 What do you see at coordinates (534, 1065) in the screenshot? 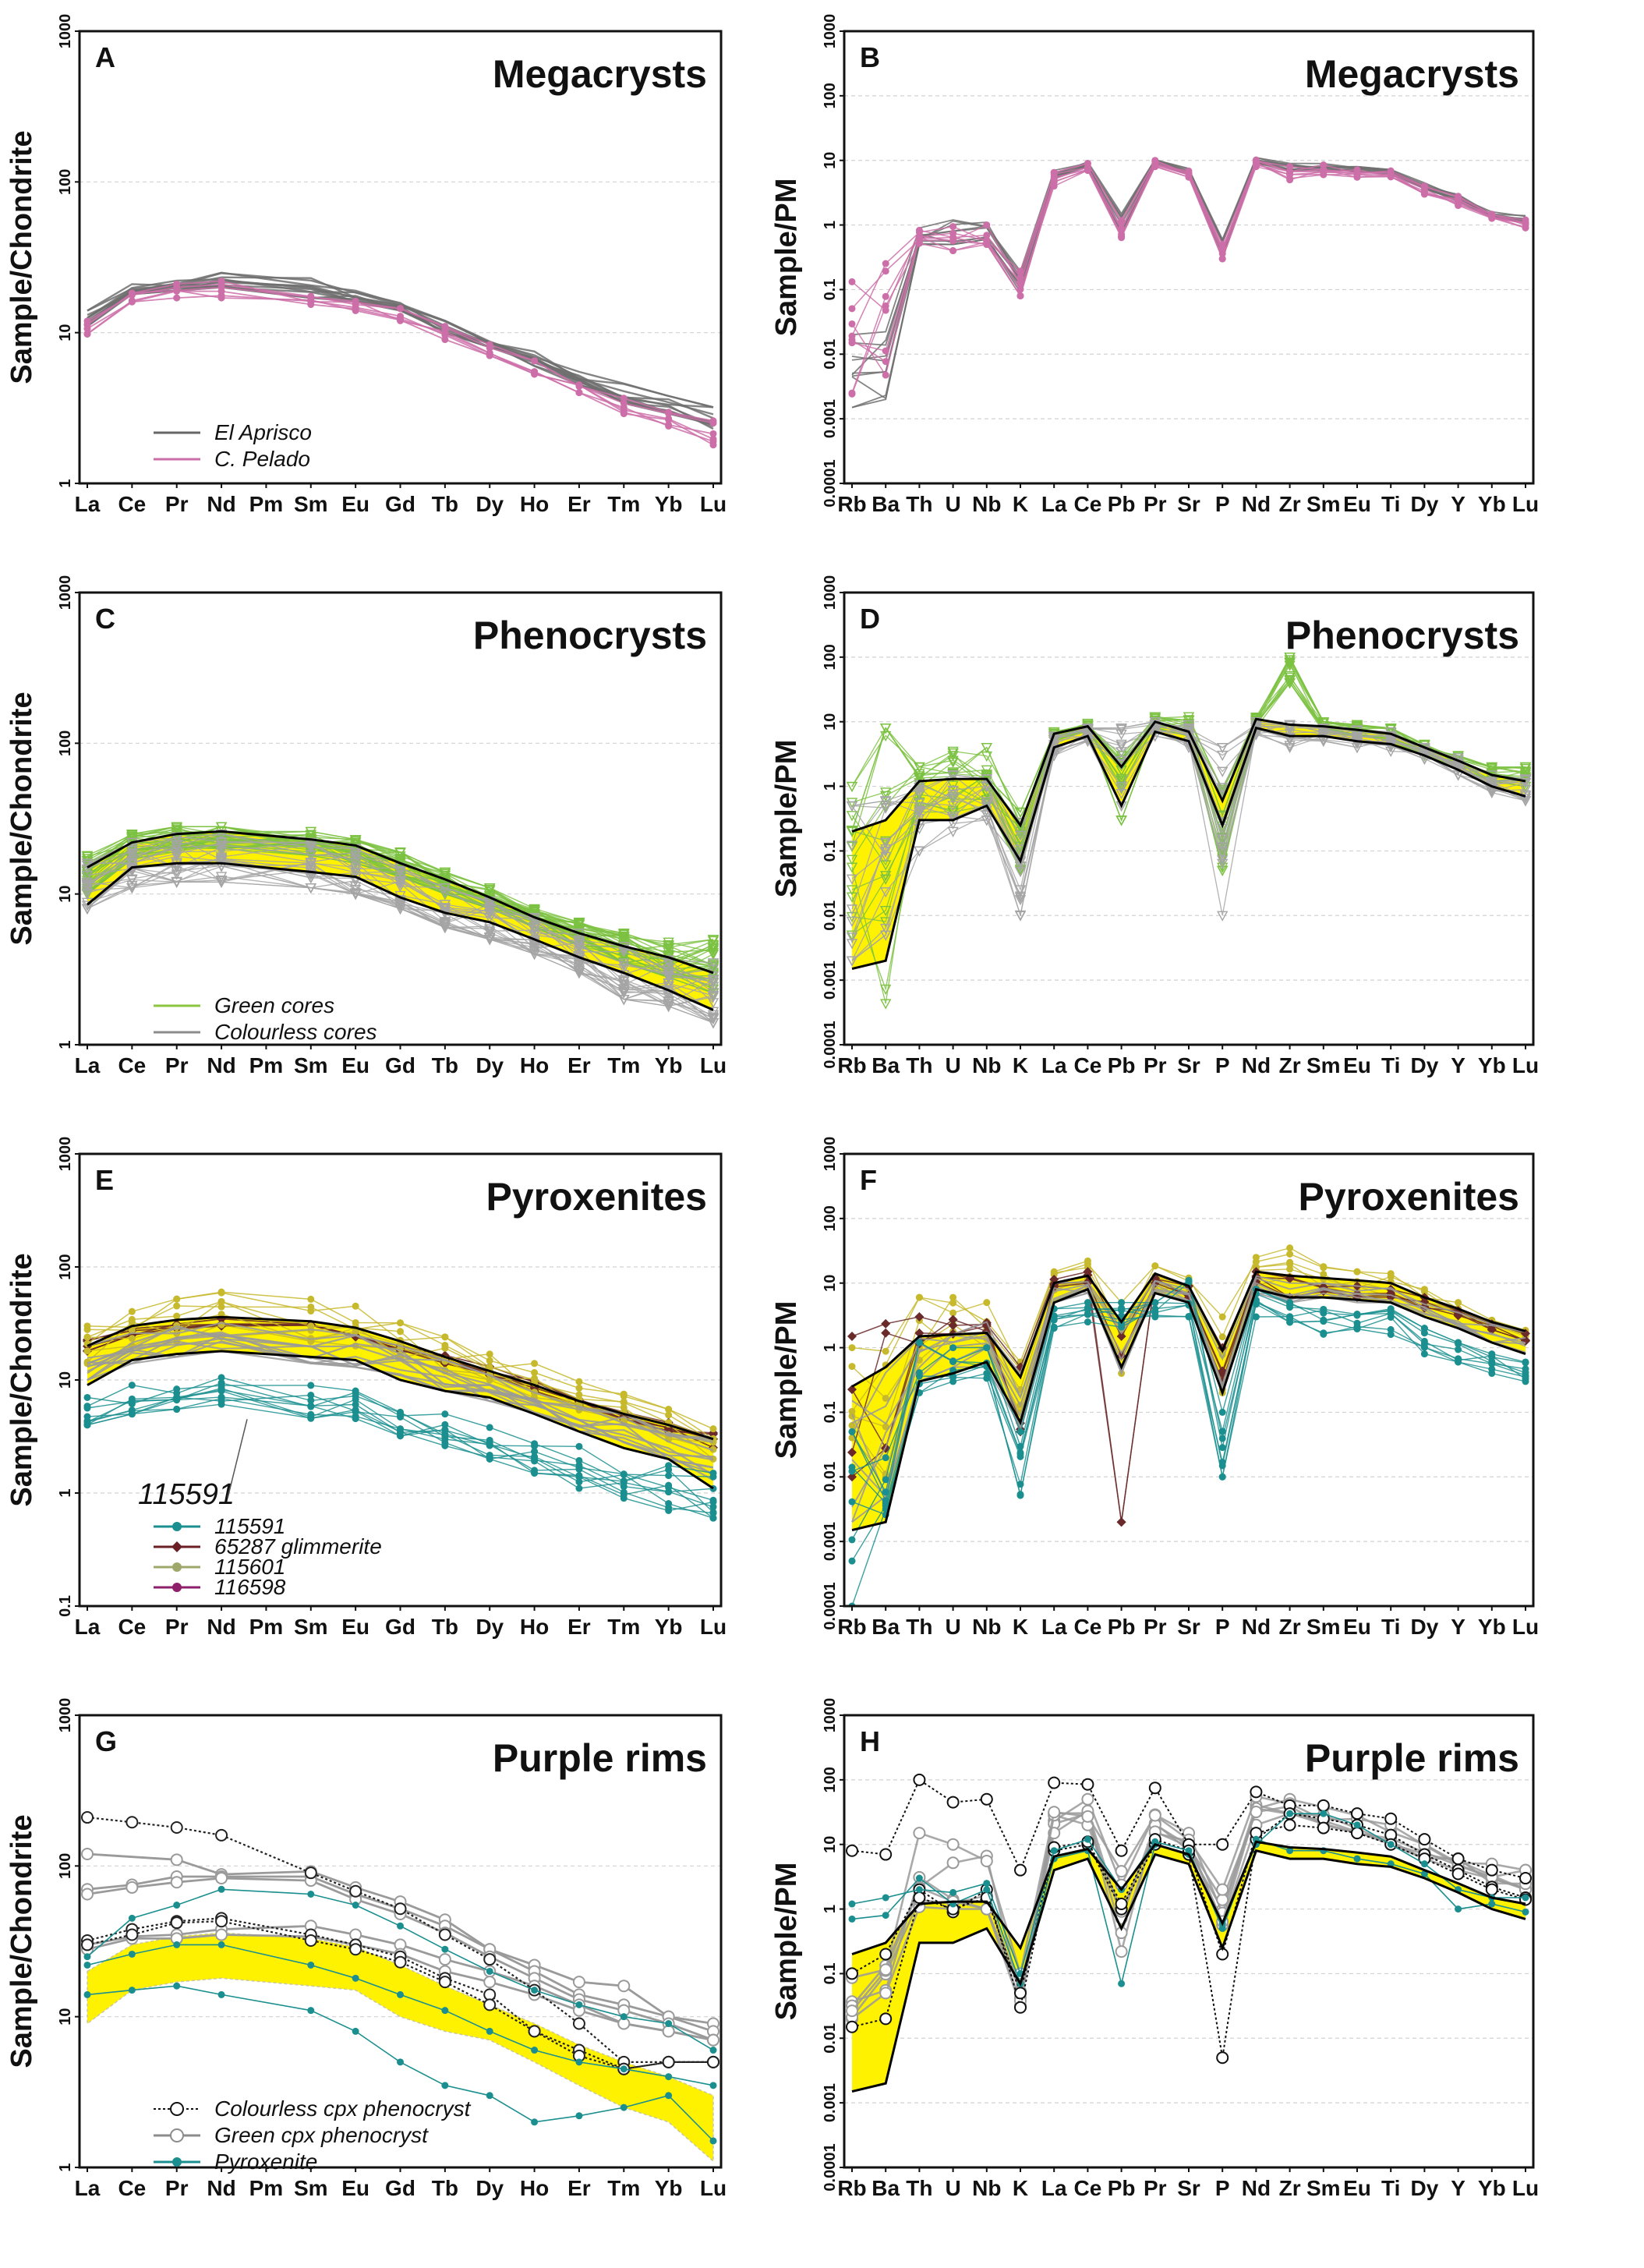
I see `x-tick-label: Ho` at bounding box center [534, 1065].